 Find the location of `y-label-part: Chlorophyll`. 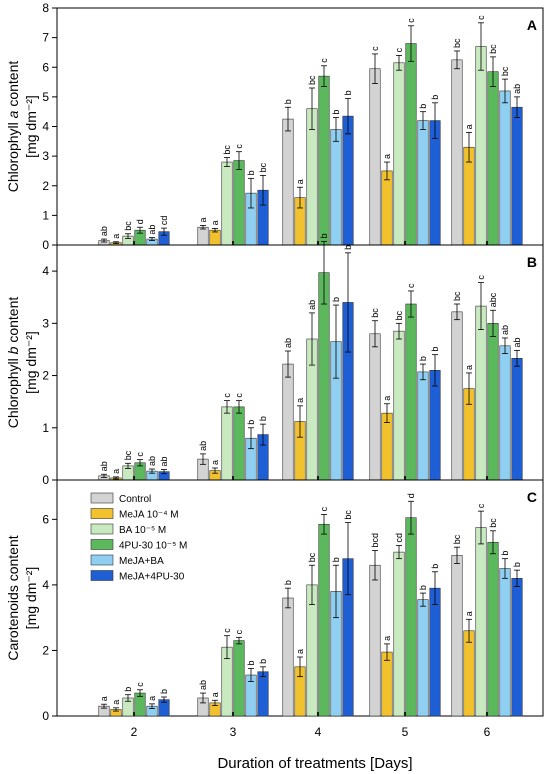

y-label-part: Chlorophyll is located at coordinates (13, 391).